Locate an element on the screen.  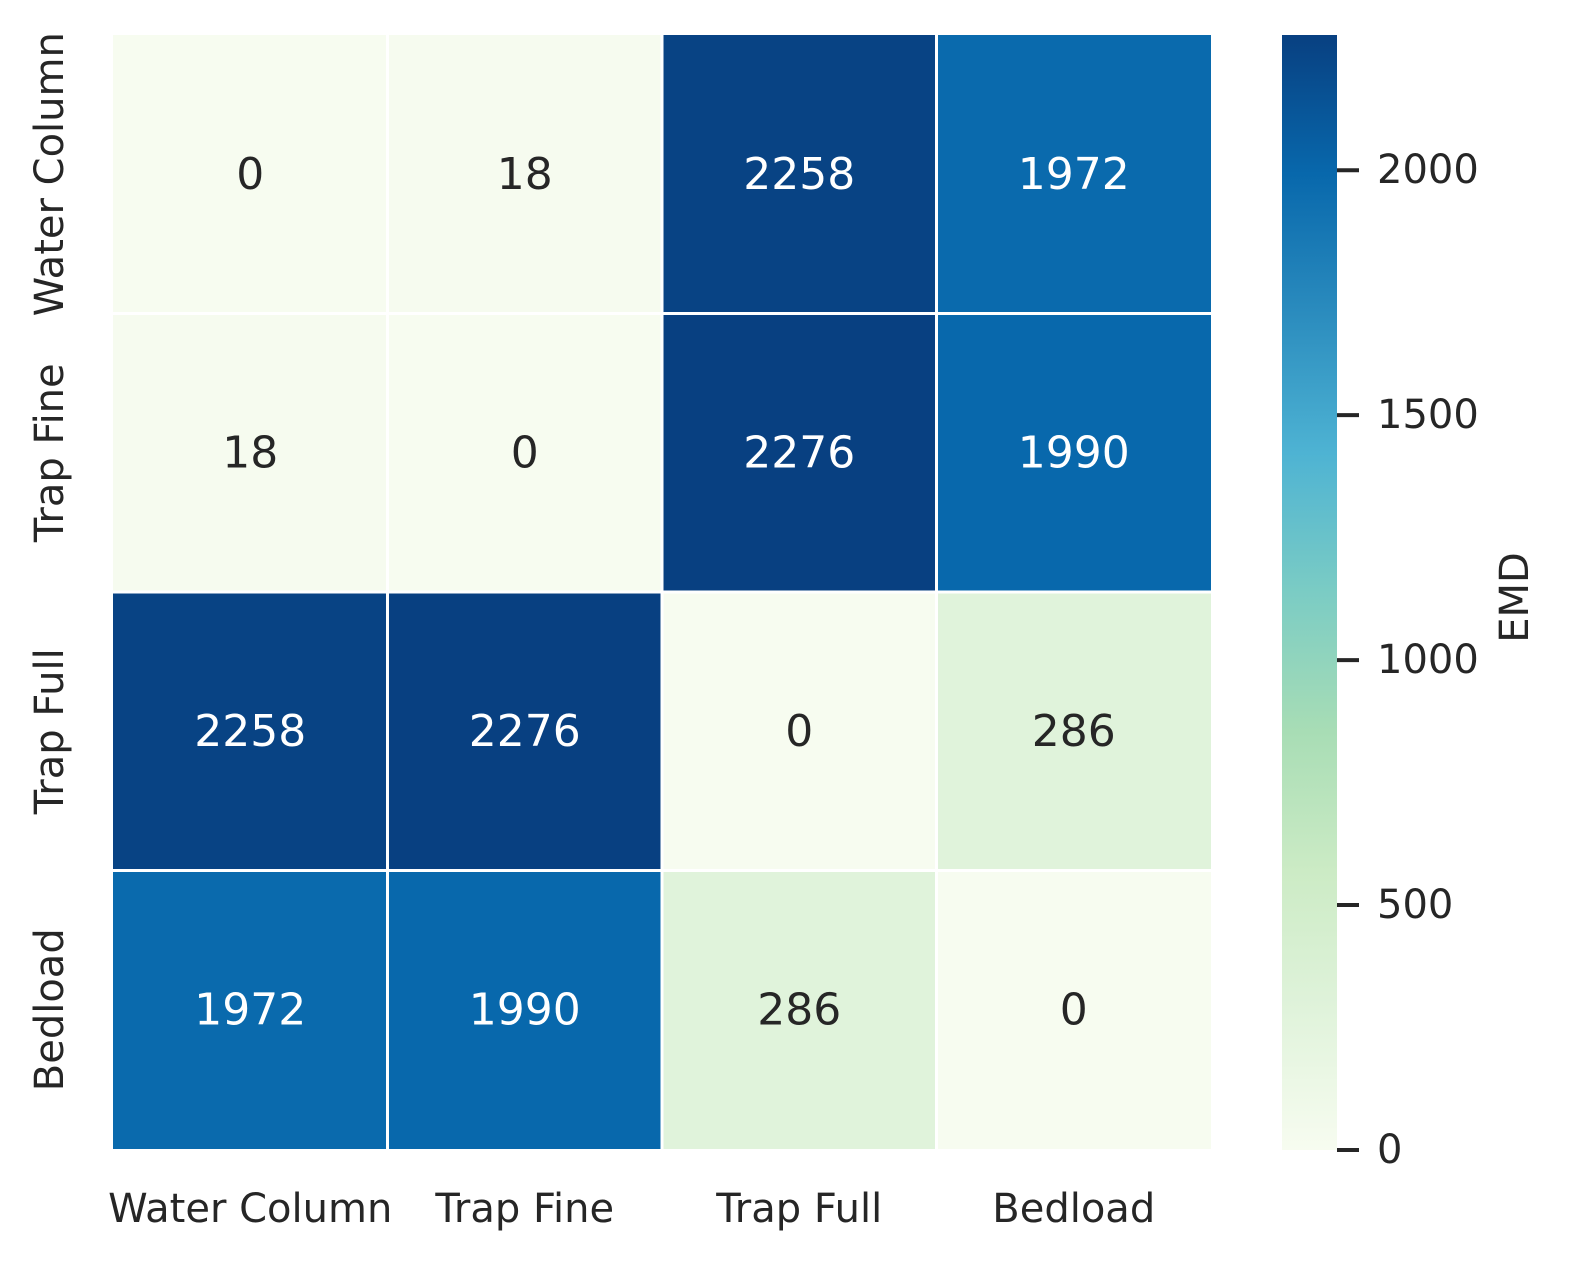
heatmap-cell-value-r0-c2: 2258 is located at coordinates (799, 174).